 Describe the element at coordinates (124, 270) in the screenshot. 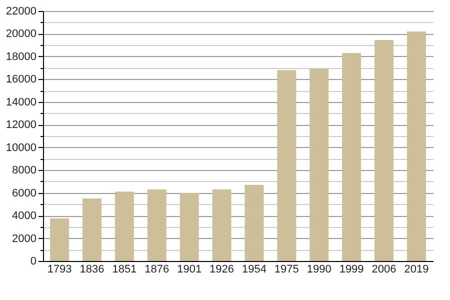

I see `x-tick-label: 1851` at that location.